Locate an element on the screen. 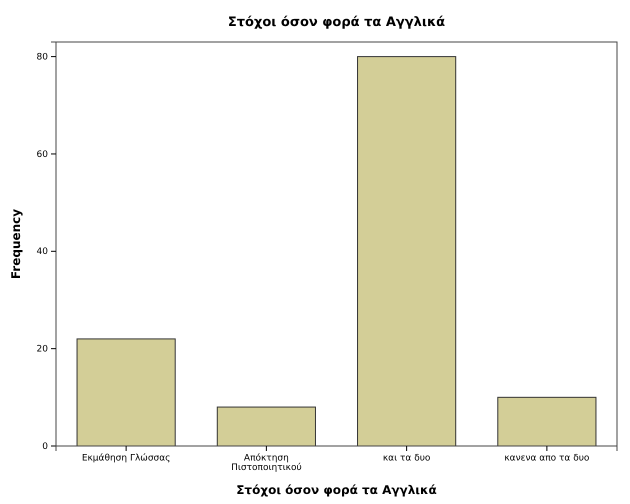  y-tick-label: 40 is located at coordinates (42, 252).